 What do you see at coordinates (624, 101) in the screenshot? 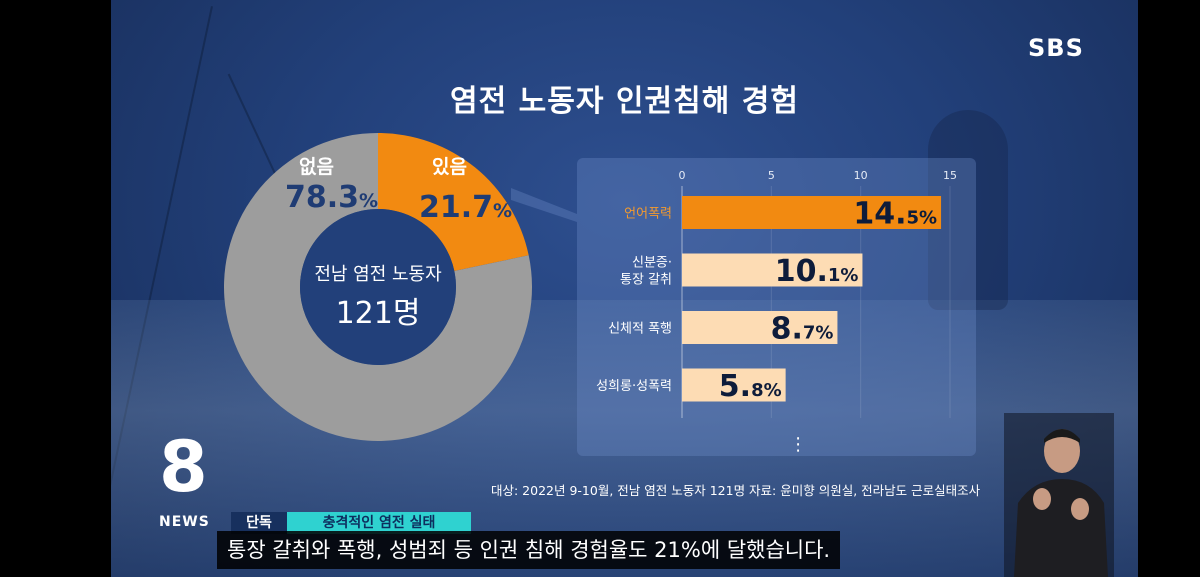
I see `chart-title: 염전 노동자 인권침해 경험` at bounding box center [624, 101].